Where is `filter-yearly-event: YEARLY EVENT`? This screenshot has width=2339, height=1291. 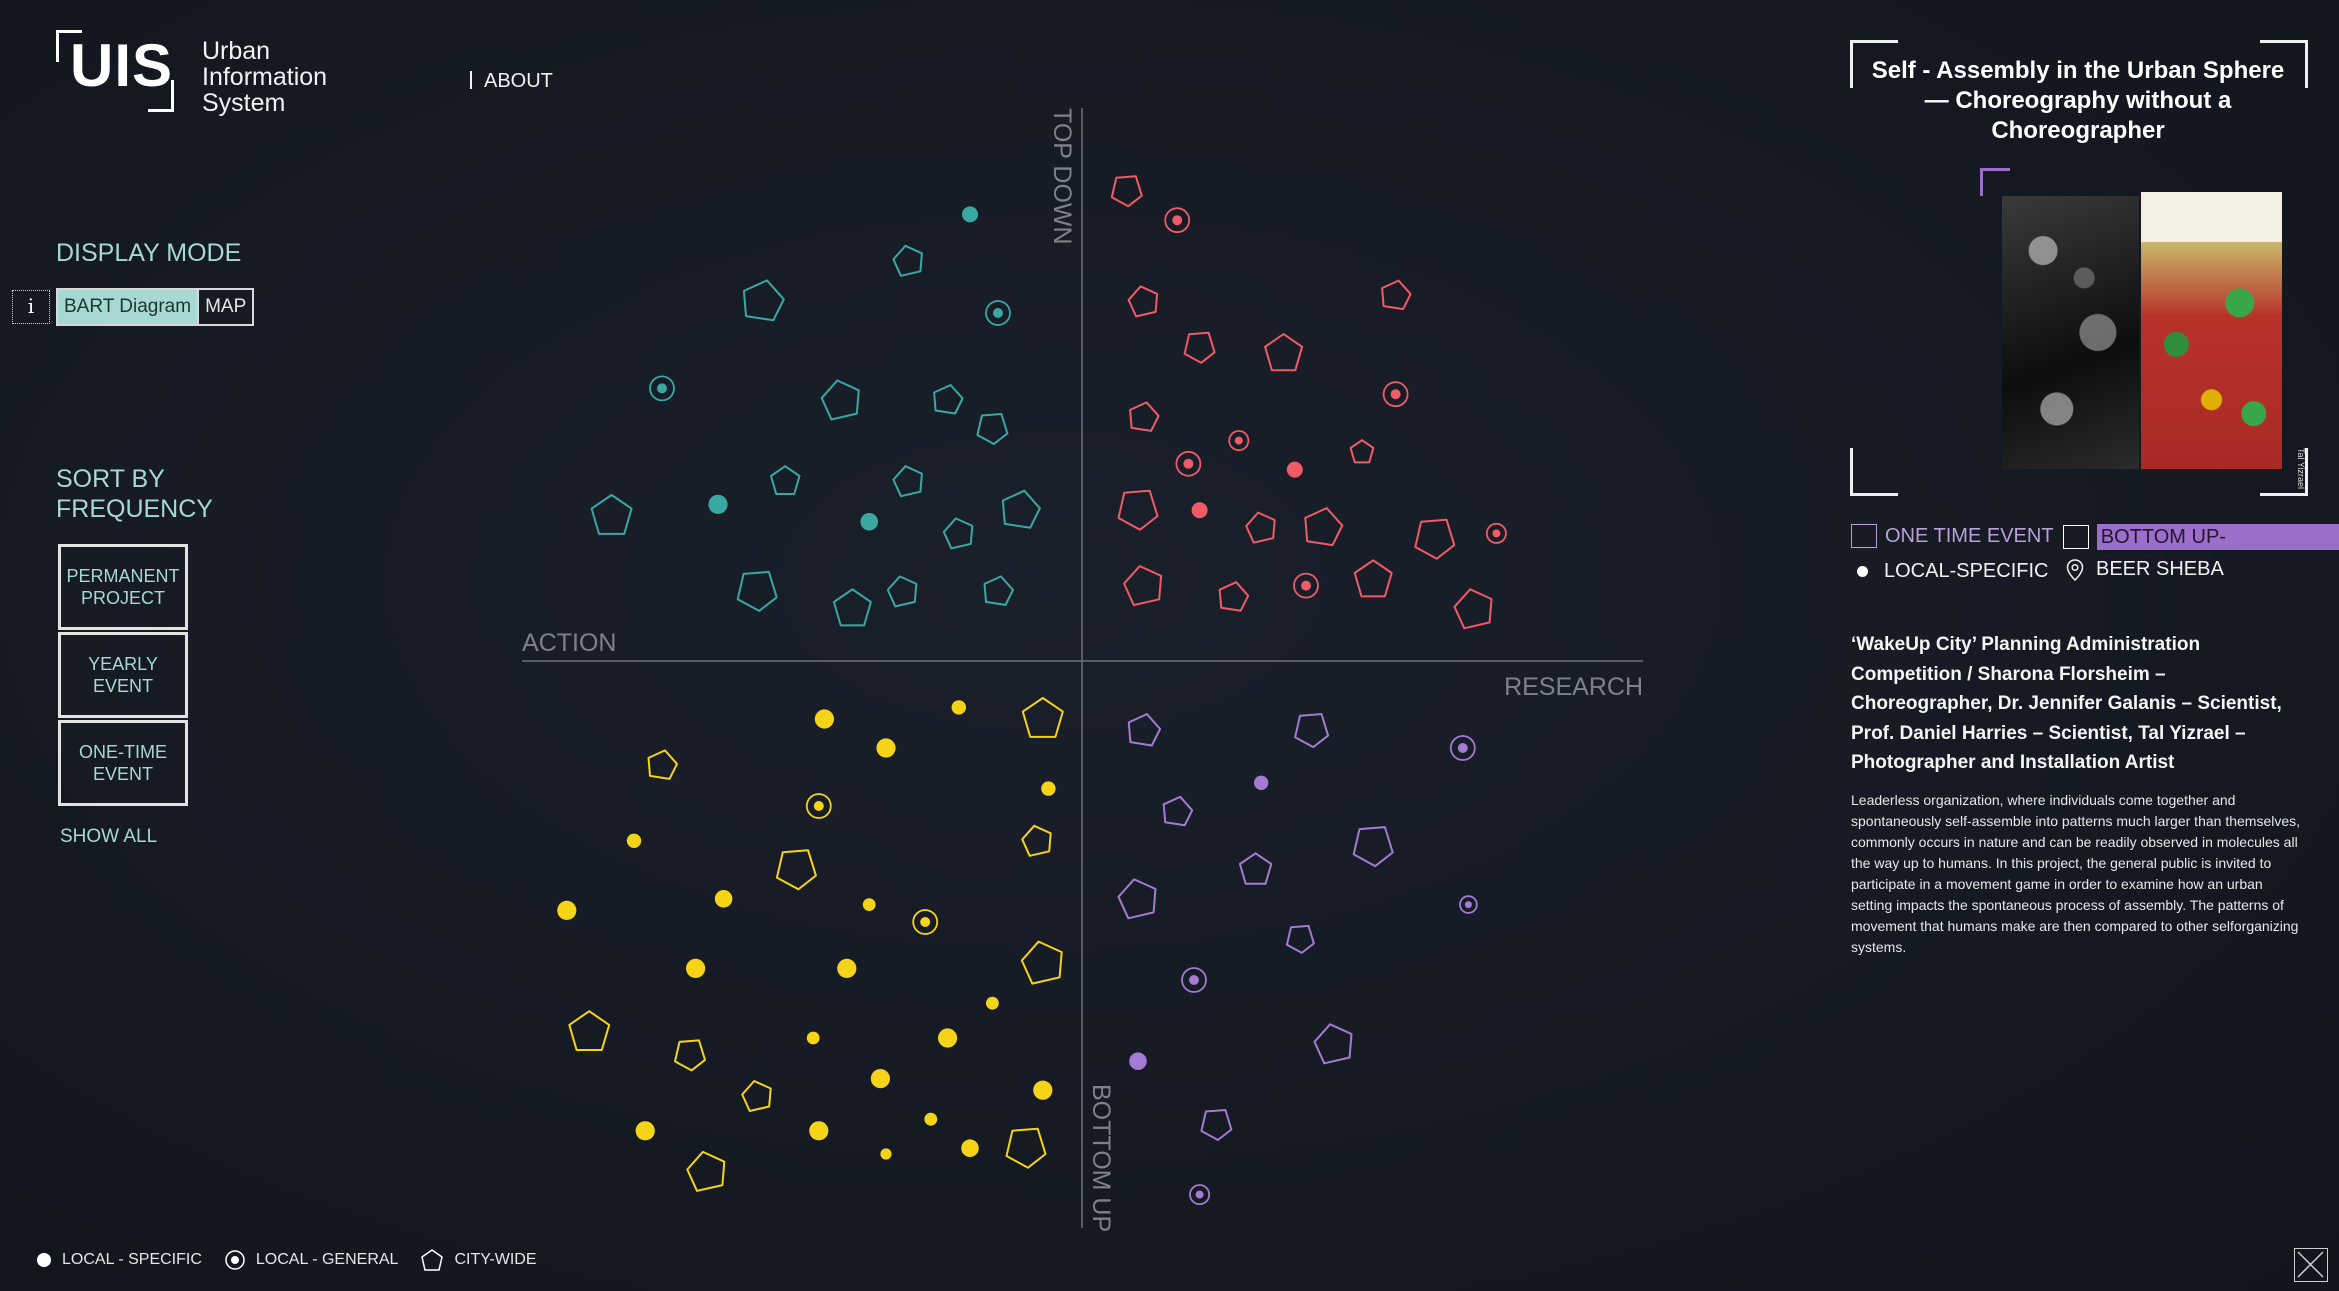 filter-yearly-event: YEARLY EVENT is located at coordinates (123, 675).